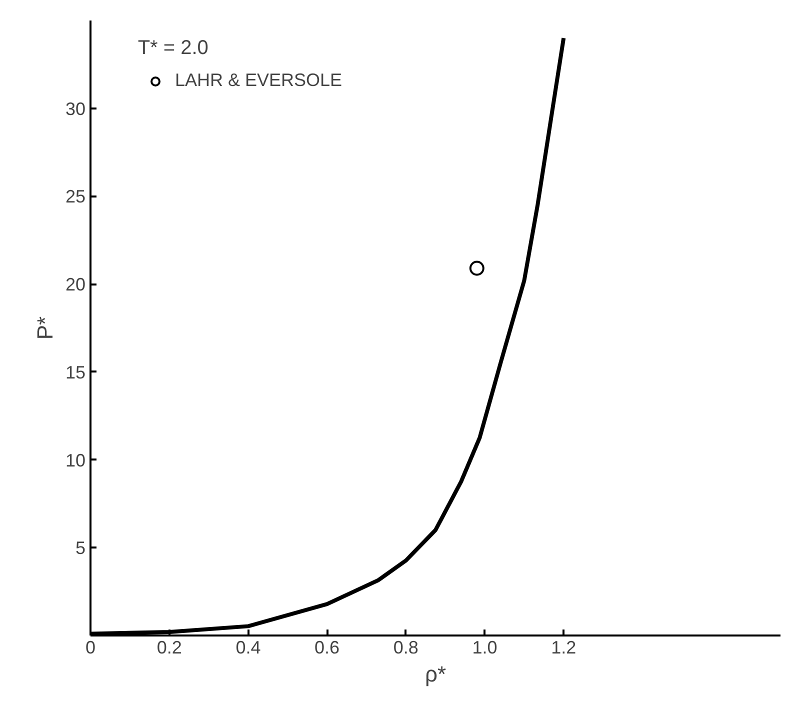  Describe the element at coordinates (258, 80) in the screenshot. I see `legend-label: LAHR & EVERSOLE` at that location.